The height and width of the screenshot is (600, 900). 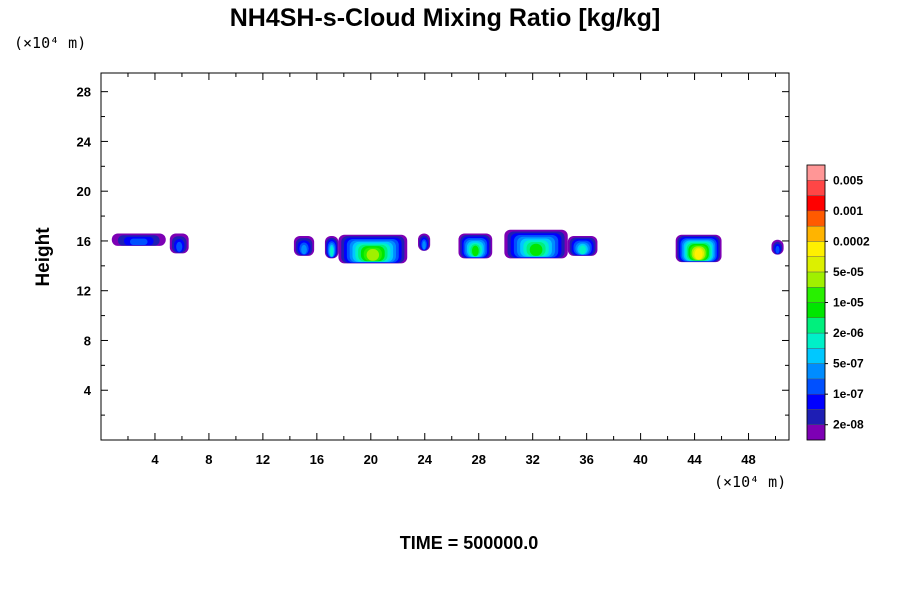 I want to click on x-tick-label: 12, so click(x=263, y=459).